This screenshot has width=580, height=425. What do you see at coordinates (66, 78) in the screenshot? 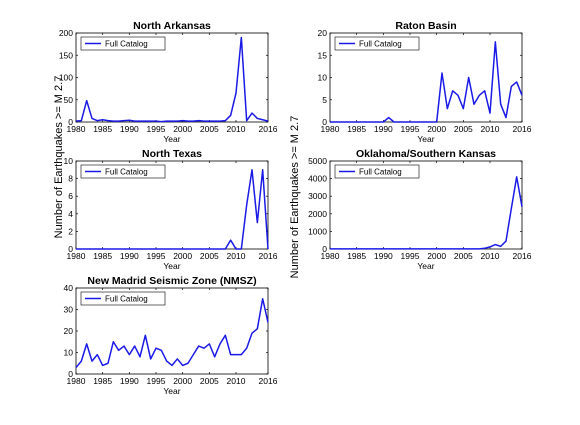
I see `y-tick-label: 100` at bounding box center [66, 78].